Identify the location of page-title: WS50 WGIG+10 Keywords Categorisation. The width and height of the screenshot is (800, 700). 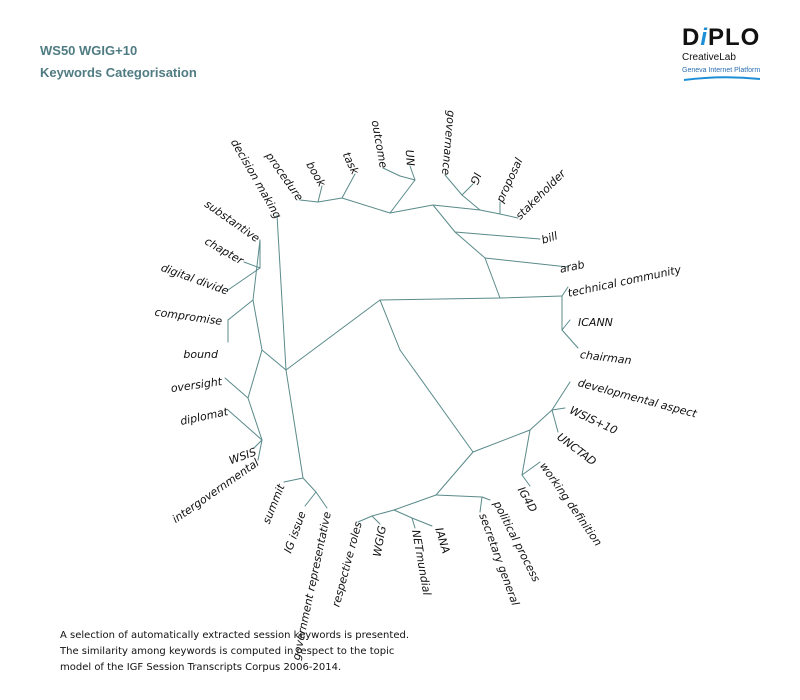
(118, 62).